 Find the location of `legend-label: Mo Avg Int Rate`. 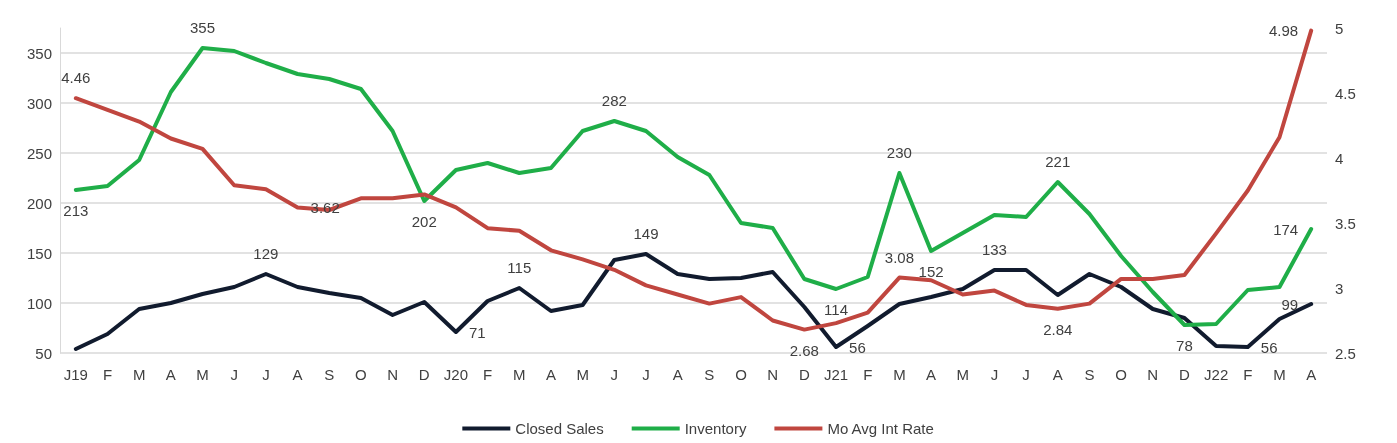

legend-label: Mo Avg Int Rate is located at coordinates (880, 428).